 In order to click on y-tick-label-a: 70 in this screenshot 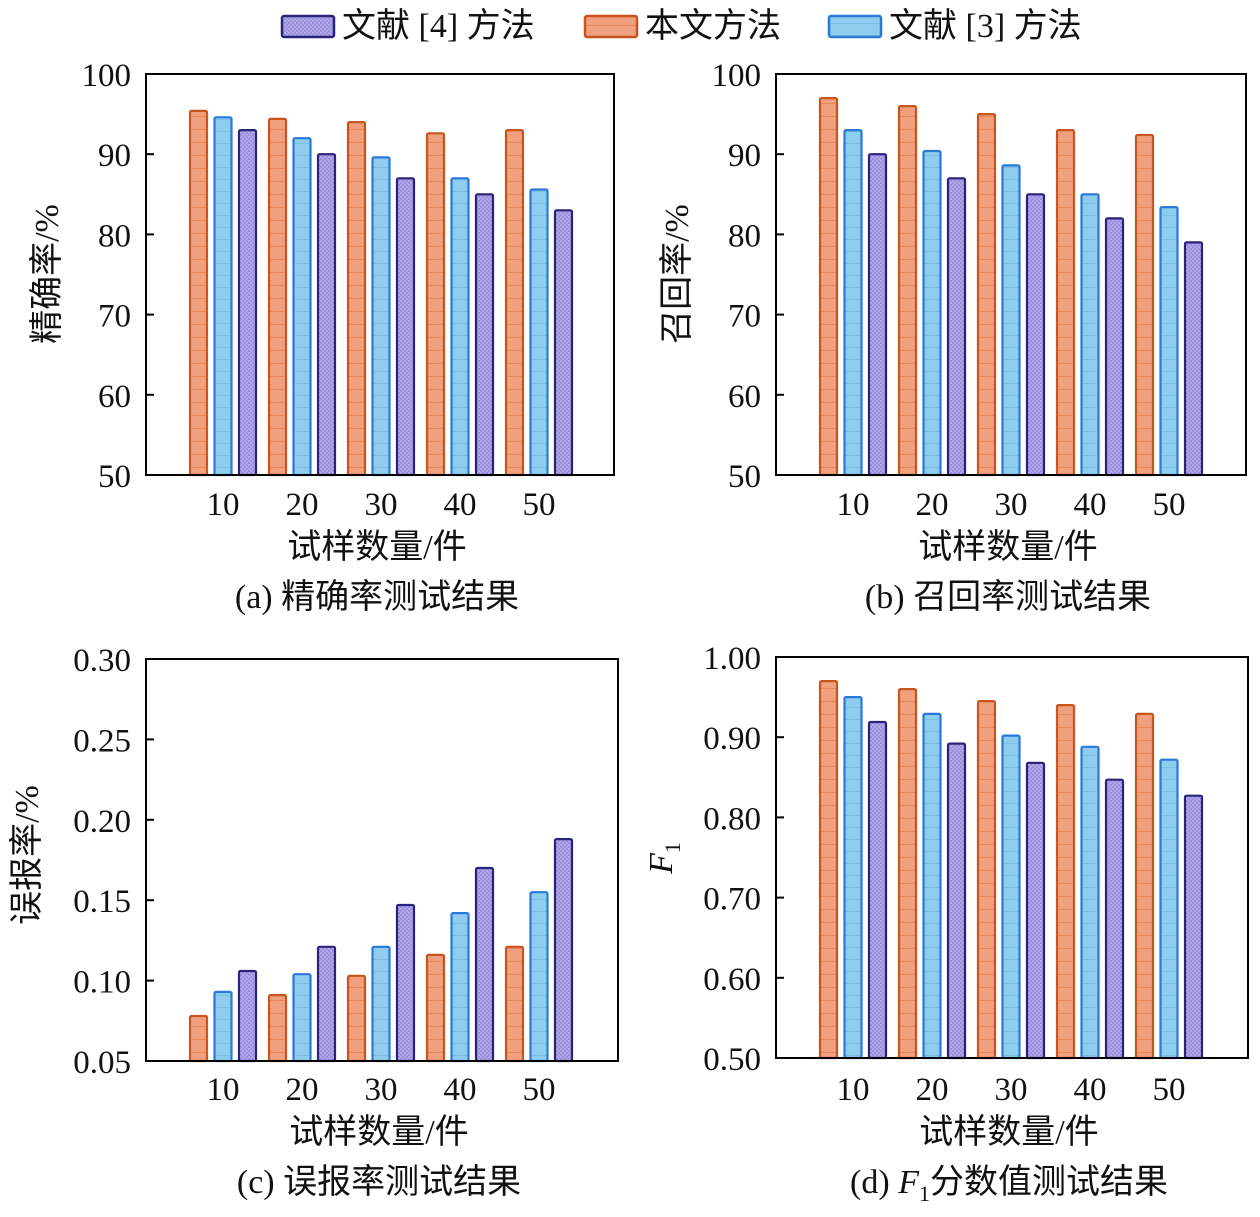, I will do `click(114, 317)`.